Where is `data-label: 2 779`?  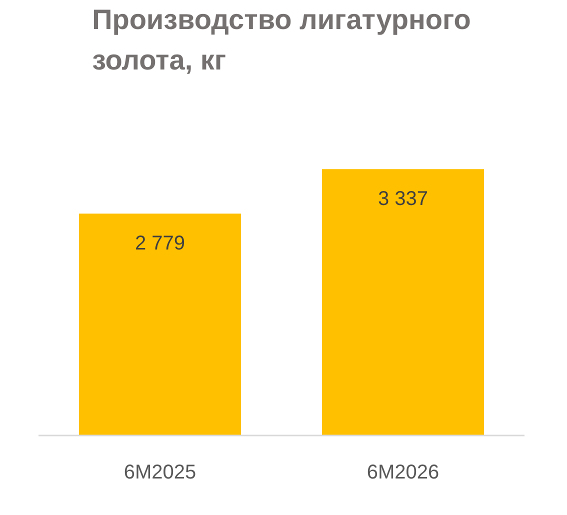 data-label: 2 779 is located at coordinates (160, 243).